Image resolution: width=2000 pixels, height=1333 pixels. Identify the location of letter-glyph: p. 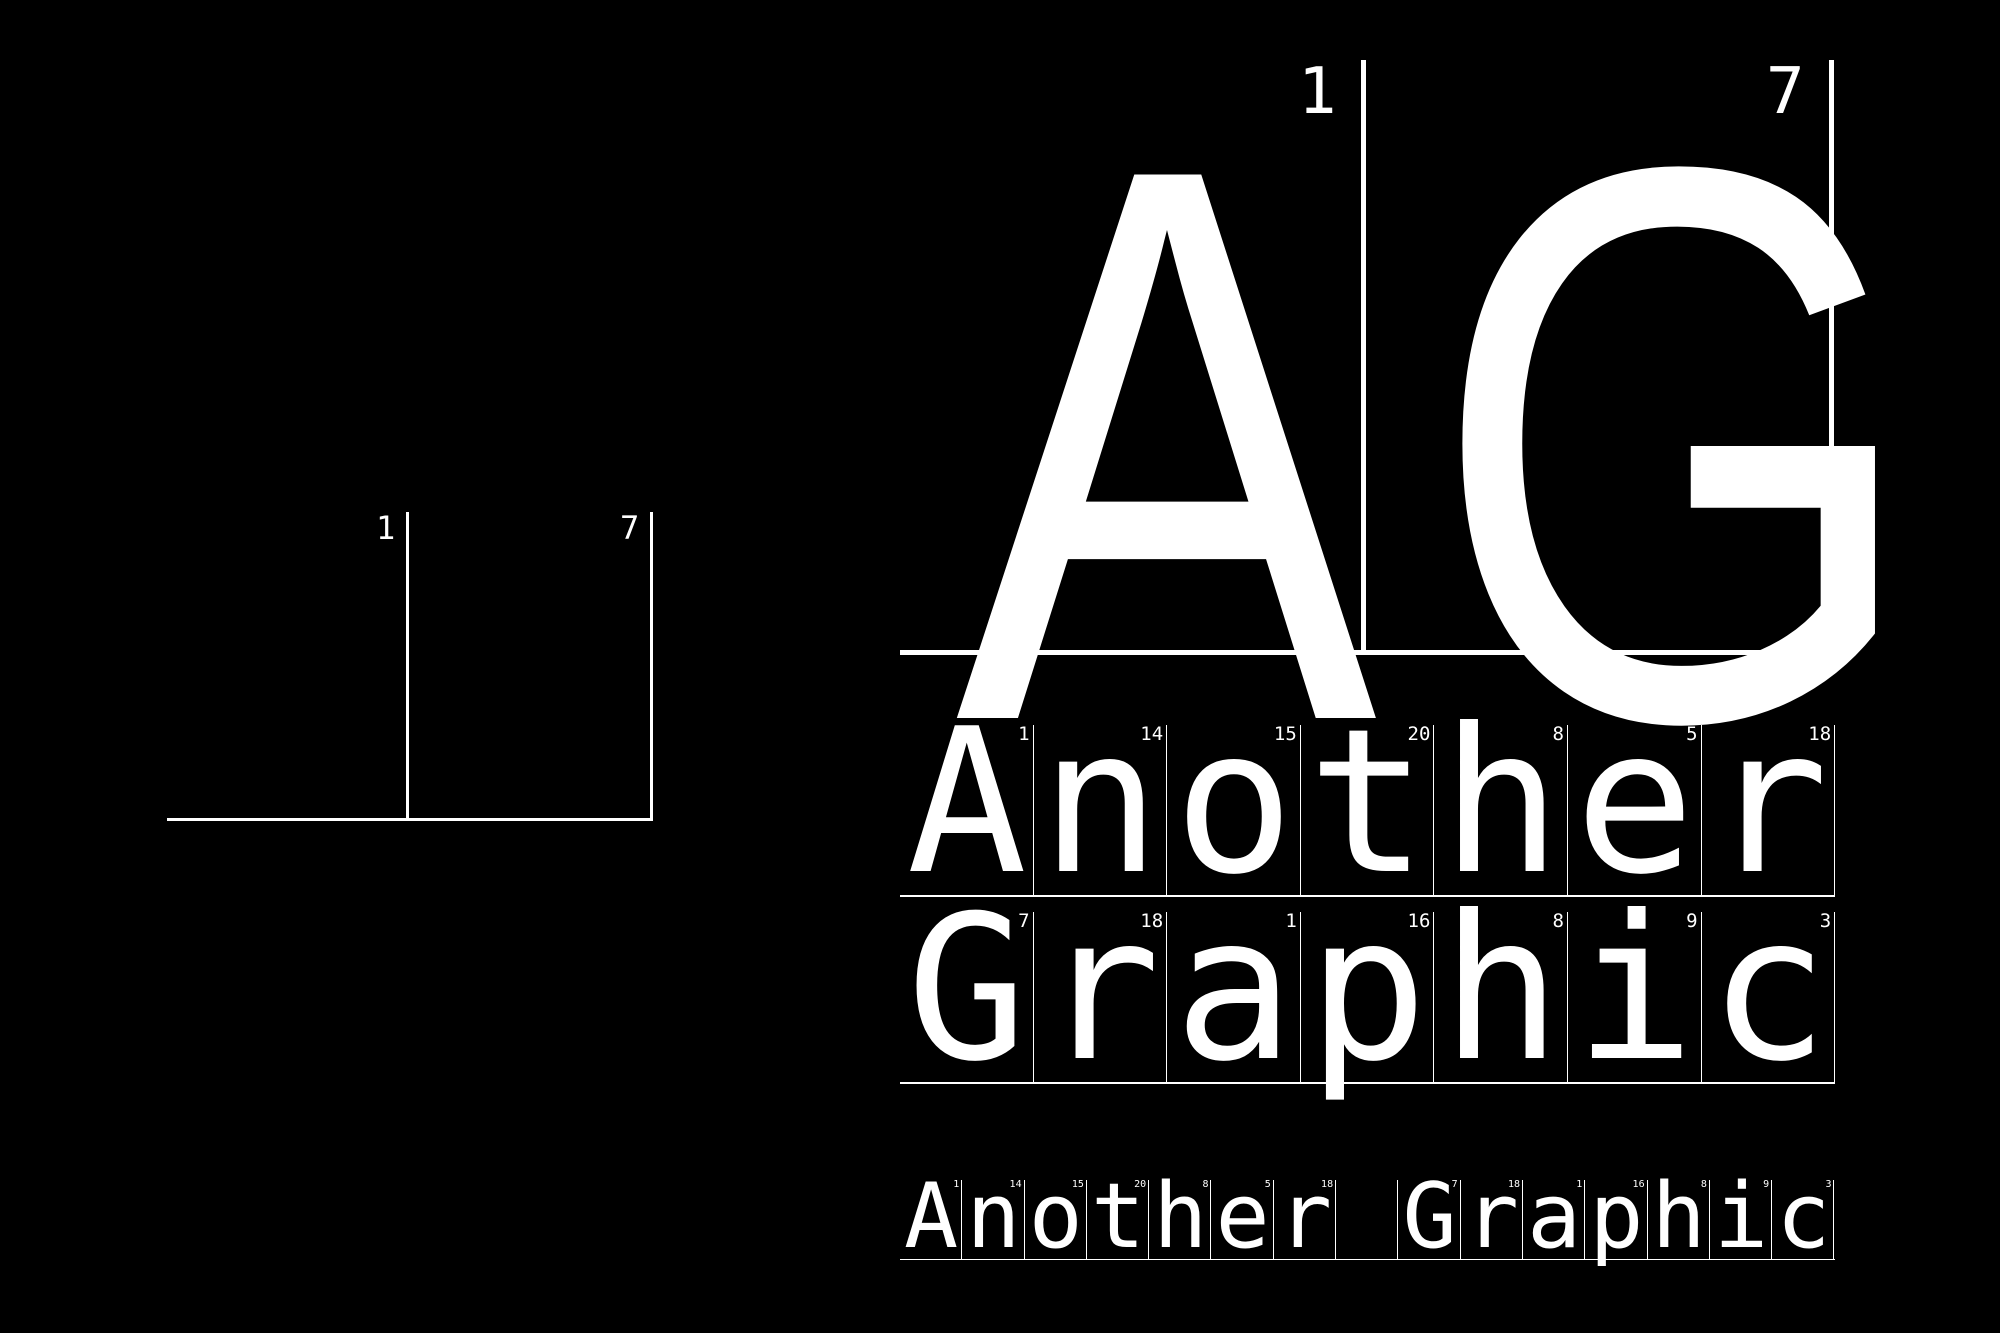
(1367, 989).